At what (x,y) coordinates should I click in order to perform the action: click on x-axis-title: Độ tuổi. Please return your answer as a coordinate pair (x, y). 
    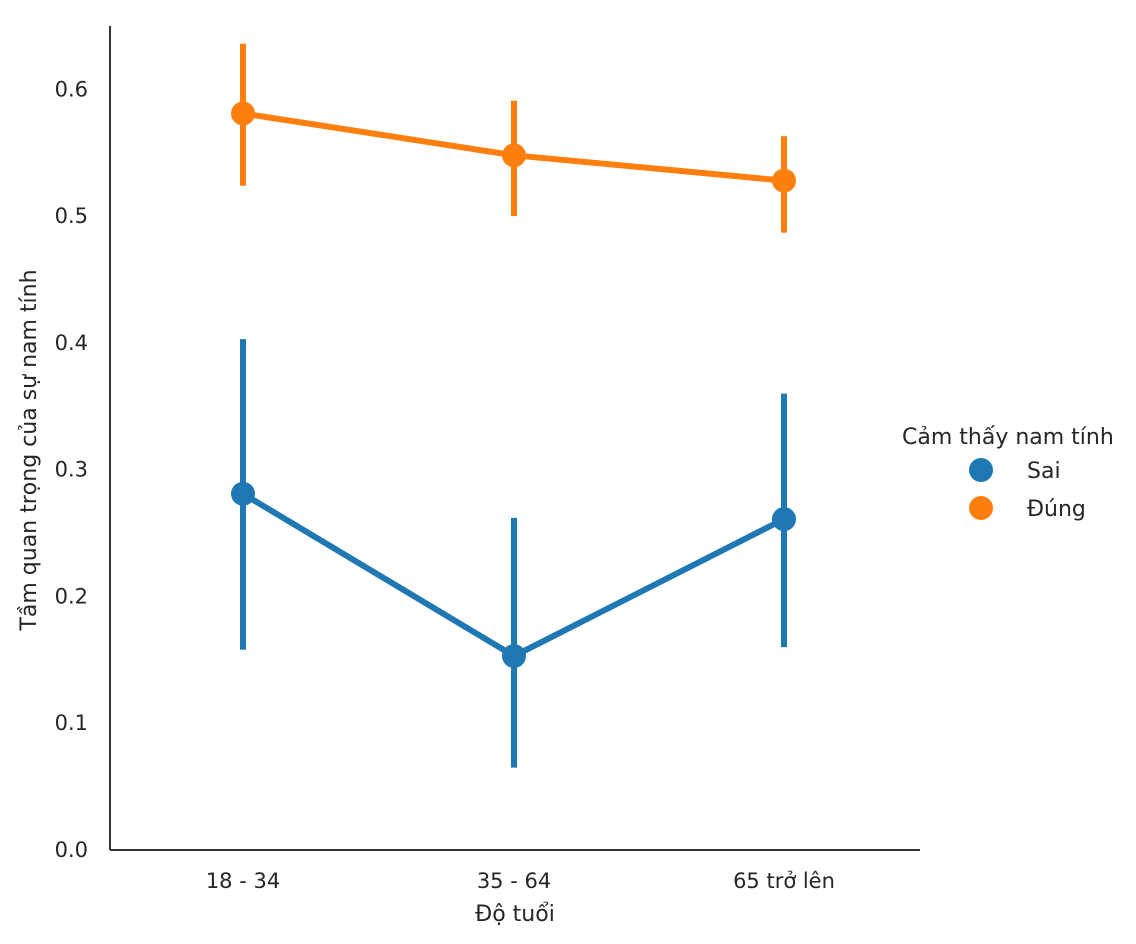
    Looking at the image, I should click on (515, 914).